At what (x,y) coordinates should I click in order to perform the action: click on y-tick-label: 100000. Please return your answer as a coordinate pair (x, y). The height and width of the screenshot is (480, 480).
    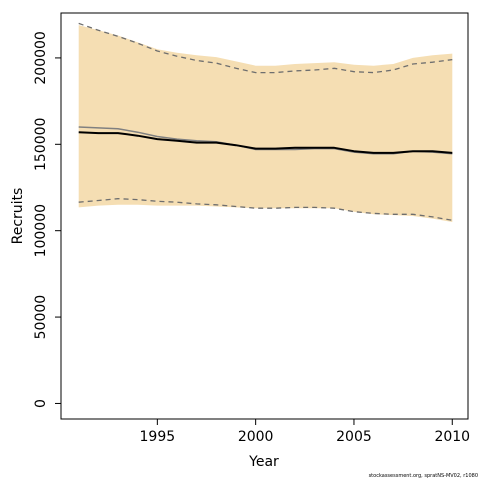
    Looking at the image, I should click on (41, 230).